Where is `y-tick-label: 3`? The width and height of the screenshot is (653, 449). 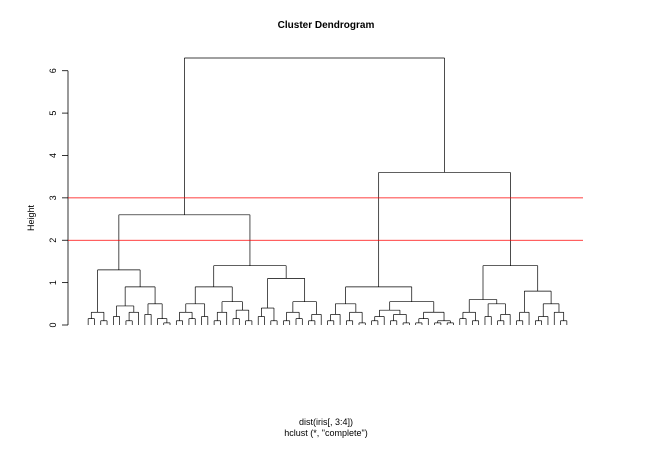
y-tick-label: 3 is located at coordinates (53, 197).